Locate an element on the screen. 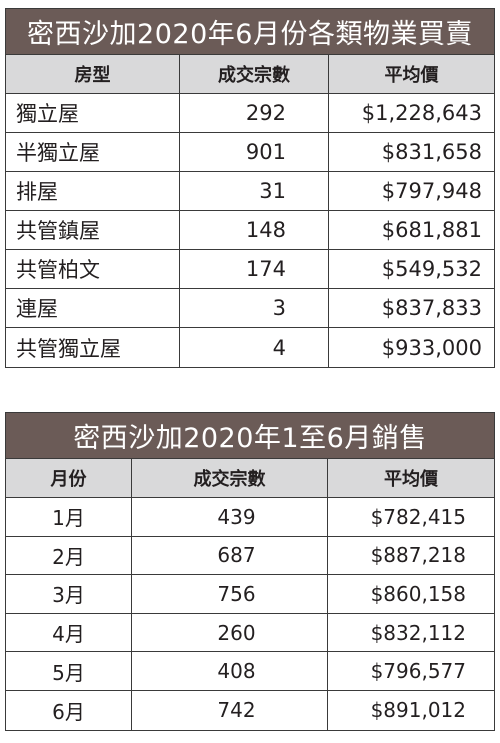 This screenshot has width=500, height=743. cell-transactions: 4 is located at coordinates (254, 347).